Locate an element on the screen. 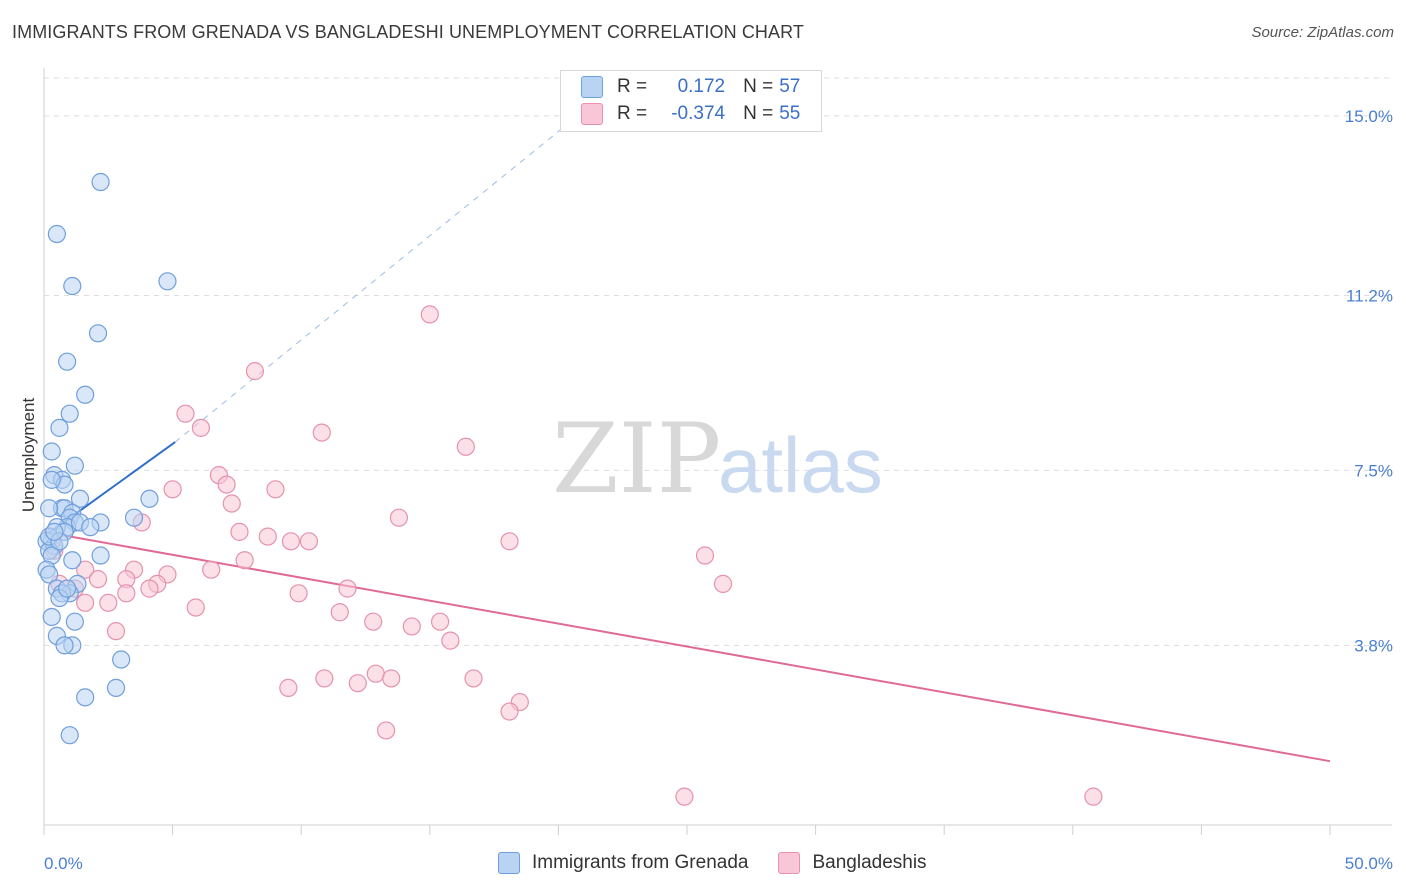 This screenshot has width=1406, height=892. trend-extension-grenada is located at coordinates (370, 283).